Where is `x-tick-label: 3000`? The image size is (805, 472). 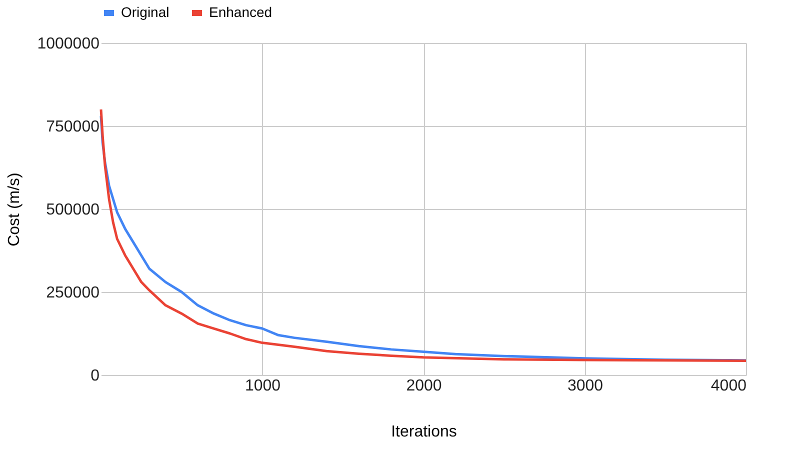 x-tick-label: 3000 is located at coordinates (585, 386).